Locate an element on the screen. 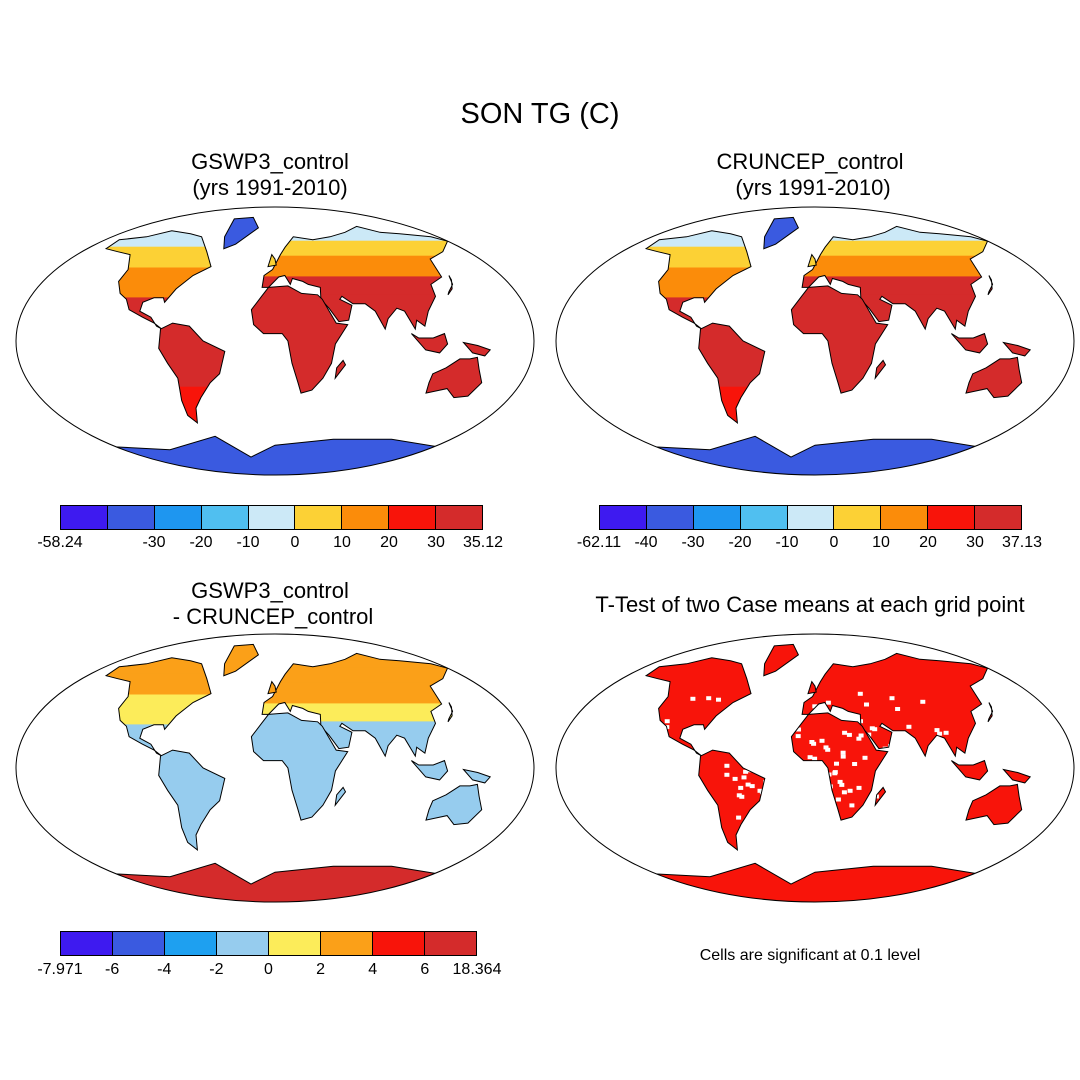 The width and height of the screenshot is (1080, 1080). coastline-samerica is located at coordinates (192, 800).